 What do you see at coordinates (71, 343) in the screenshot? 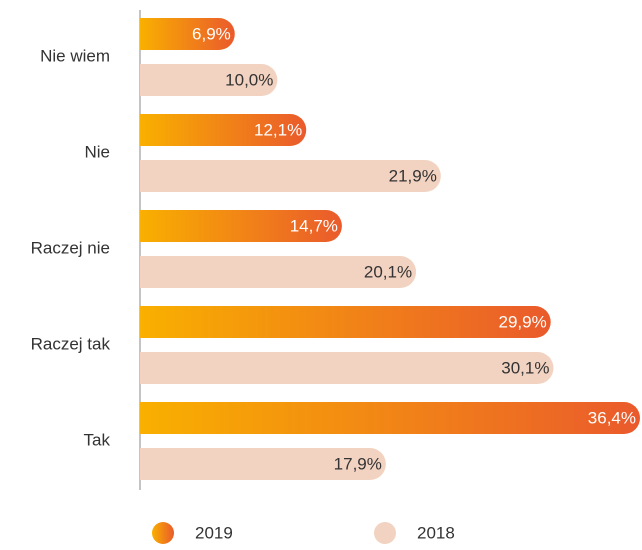
I see `category-label: Raczej tak` at bounding box center [71, 343].